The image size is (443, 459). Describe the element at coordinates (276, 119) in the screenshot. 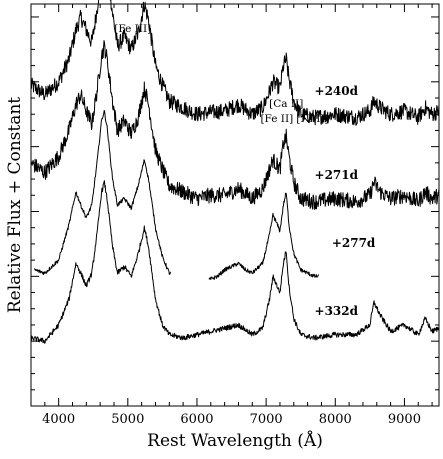

I see `line-annotation: [Fe II]` at that location.